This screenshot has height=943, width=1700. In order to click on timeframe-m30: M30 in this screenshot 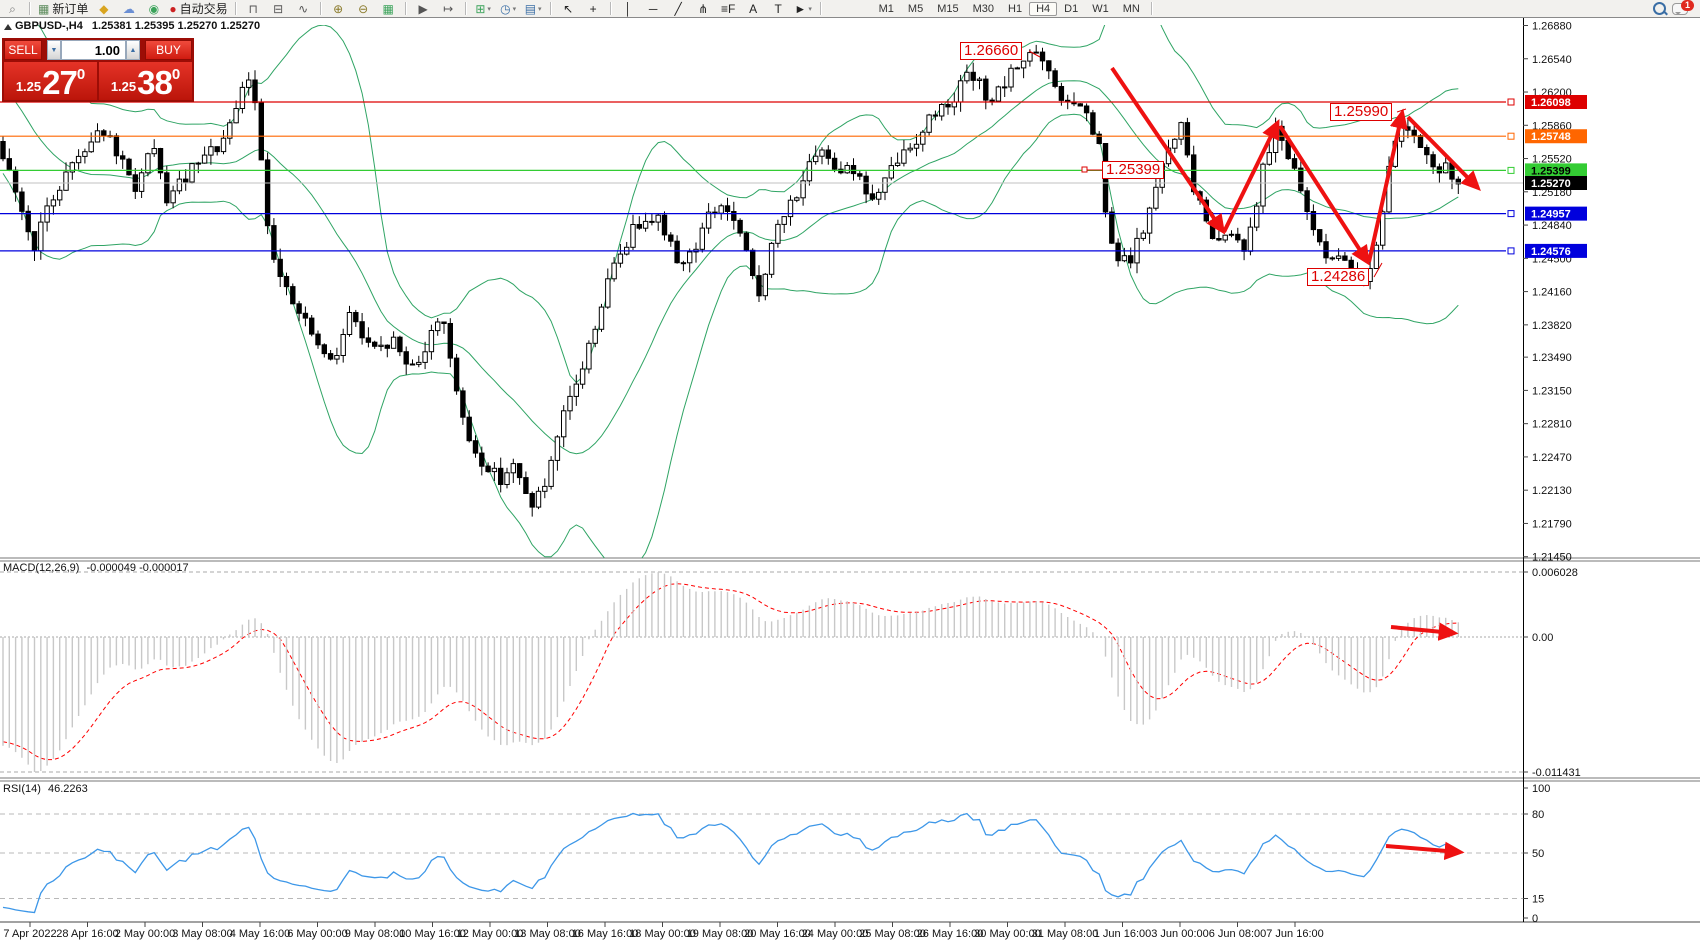, I will do `click(983, 8)`.